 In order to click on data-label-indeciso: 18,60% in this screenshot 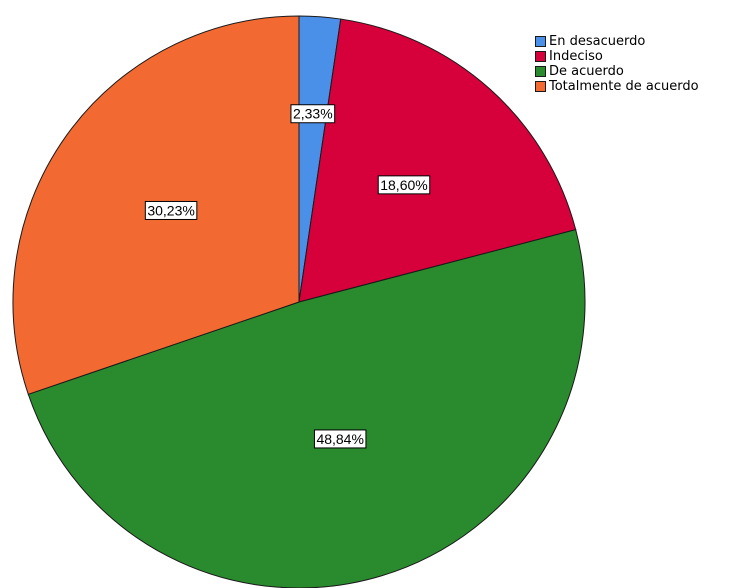, I will do `click(404, 185)`.